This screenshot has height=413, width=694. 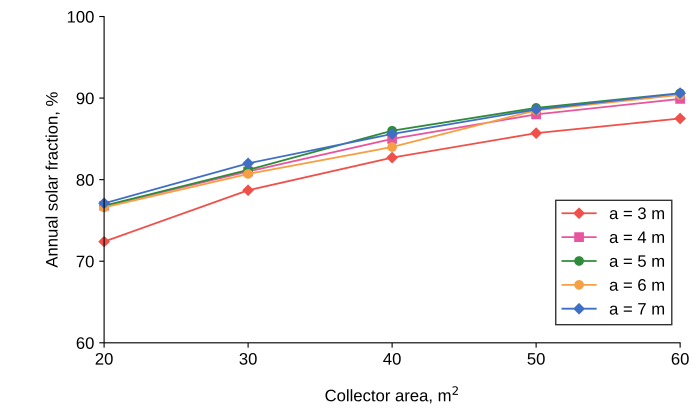 What do you see at coordinates (391, 395) in the screenshot?
I see `x-axis-title: Collector area, m$^{2}$` at bounding box center [391, 395].